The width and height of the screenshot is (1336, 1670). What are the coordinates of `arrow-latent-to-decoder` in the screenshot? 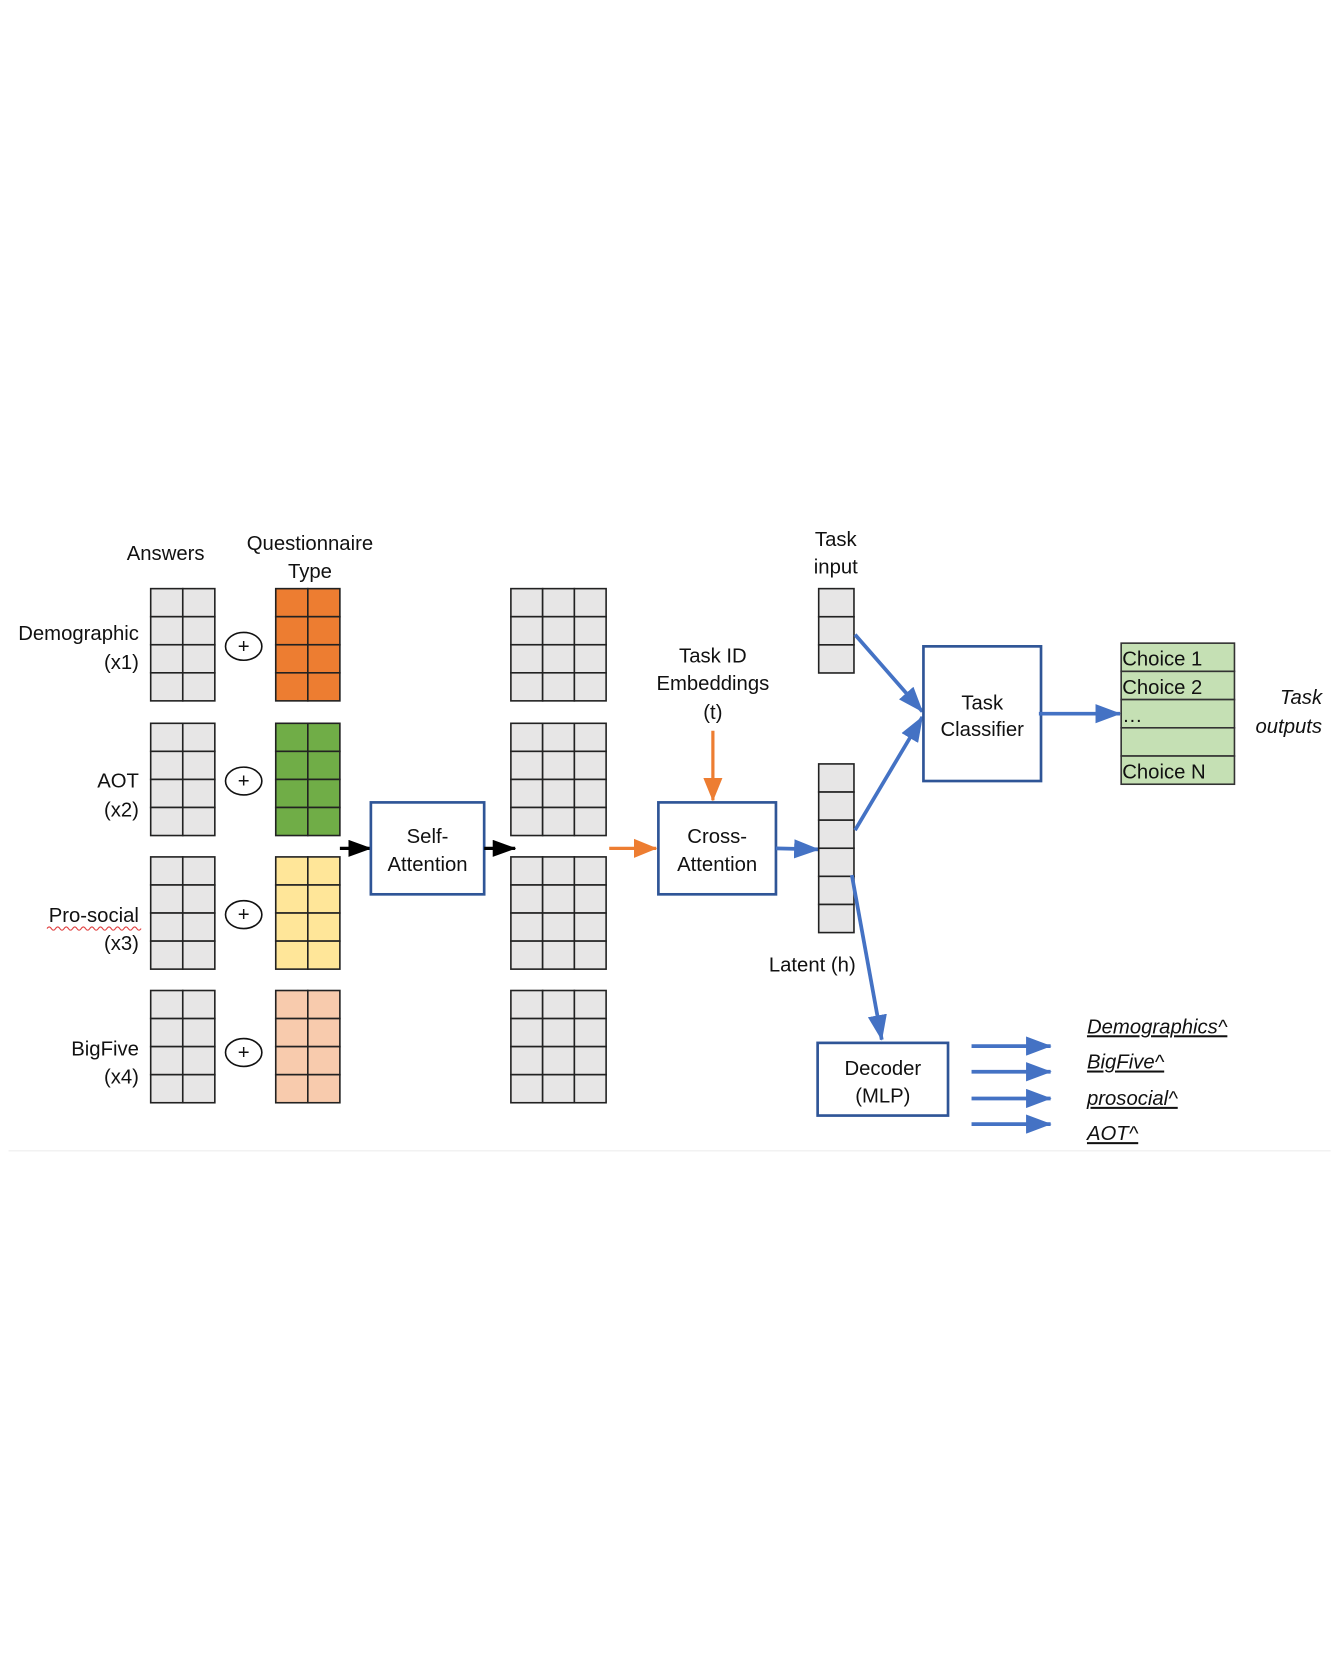 It's located at (868, 957).